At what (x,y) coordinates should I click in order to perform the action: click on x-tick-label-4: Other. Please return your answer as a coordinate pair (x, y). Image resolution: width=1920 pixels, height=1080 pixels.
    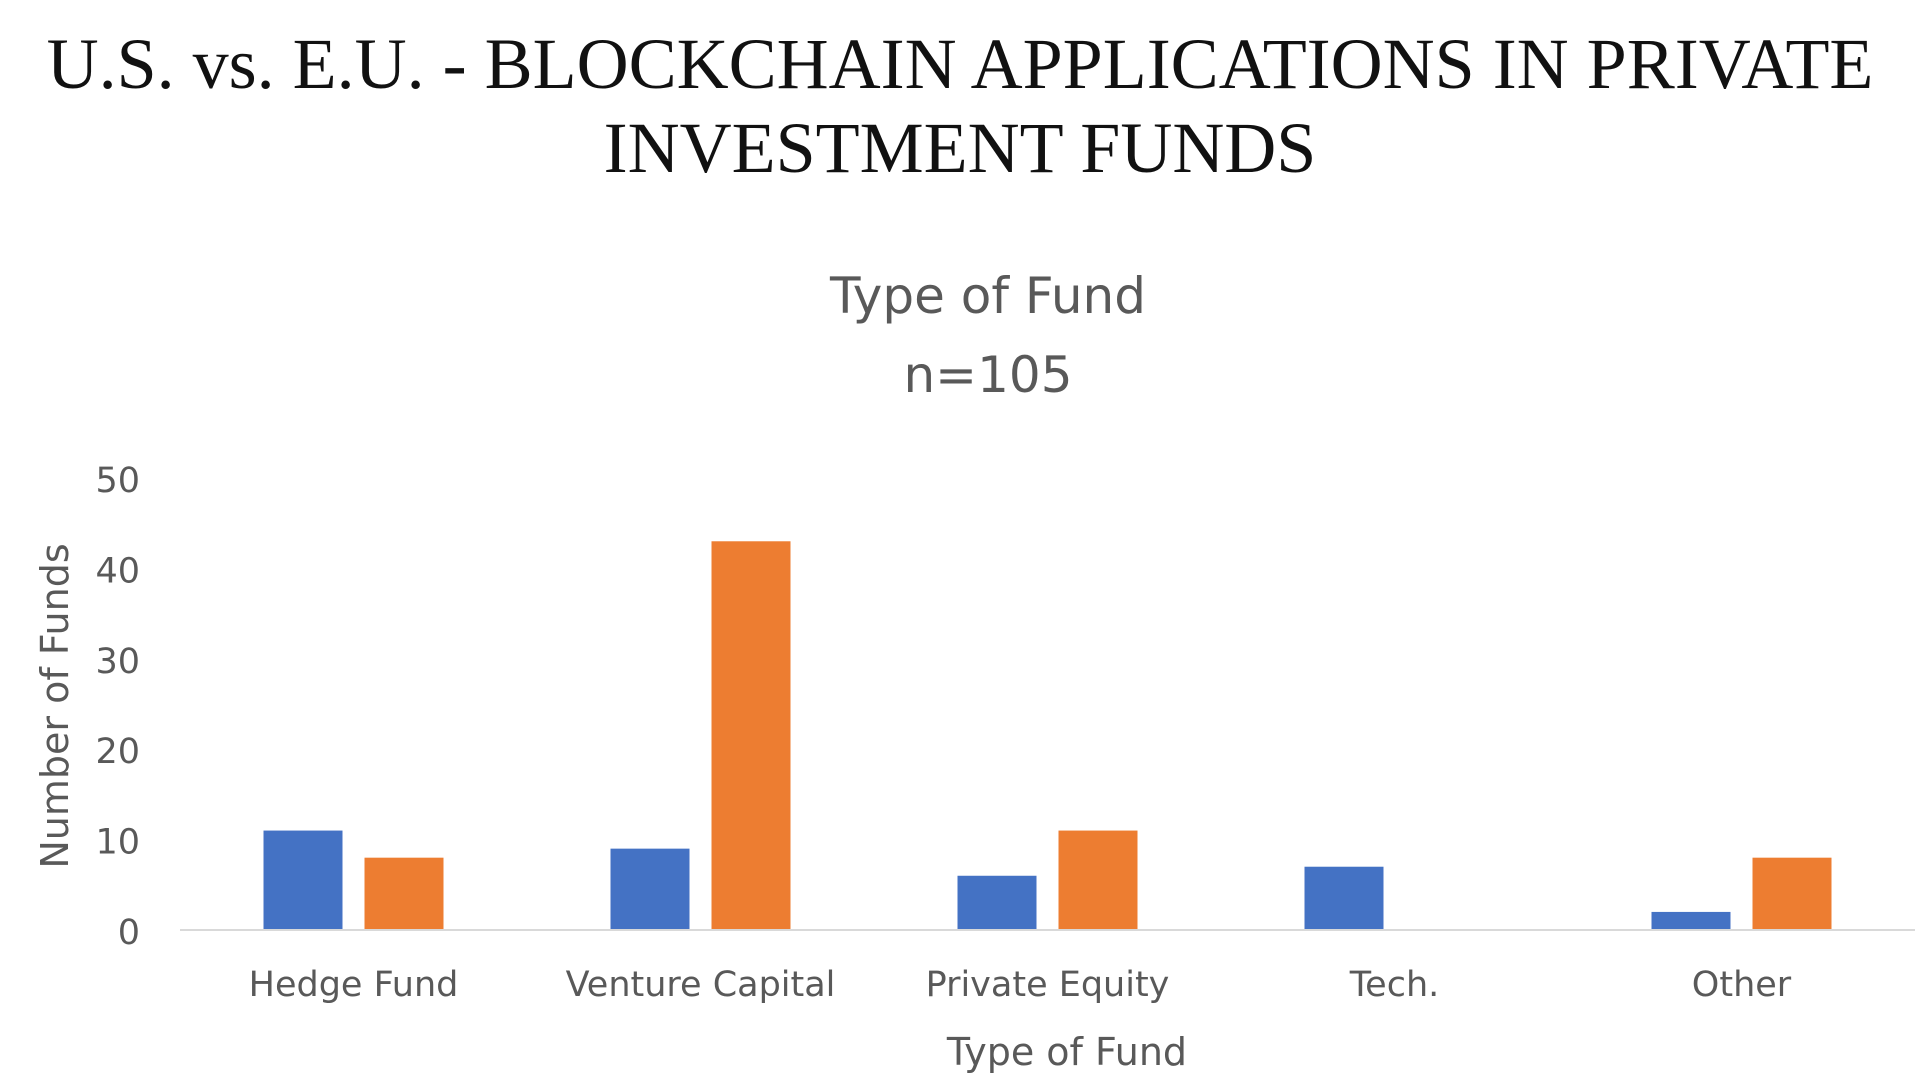
    Looking at the image, I should click on (1742, 985).